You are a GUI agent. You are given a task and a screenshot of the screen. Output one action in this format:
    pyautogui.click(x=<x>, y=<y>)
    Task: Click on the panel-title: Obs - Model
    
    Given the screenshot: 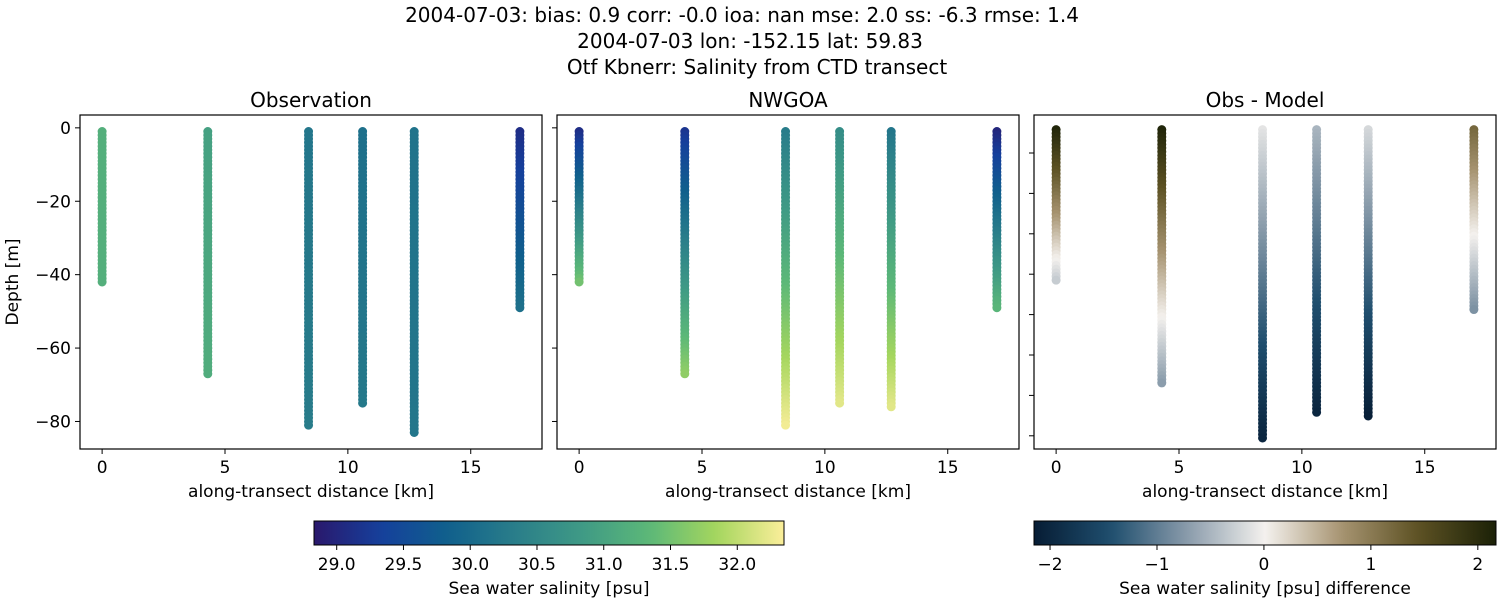 What is the action you would take?
    pyautogui.click(x=1265, y=100)
    